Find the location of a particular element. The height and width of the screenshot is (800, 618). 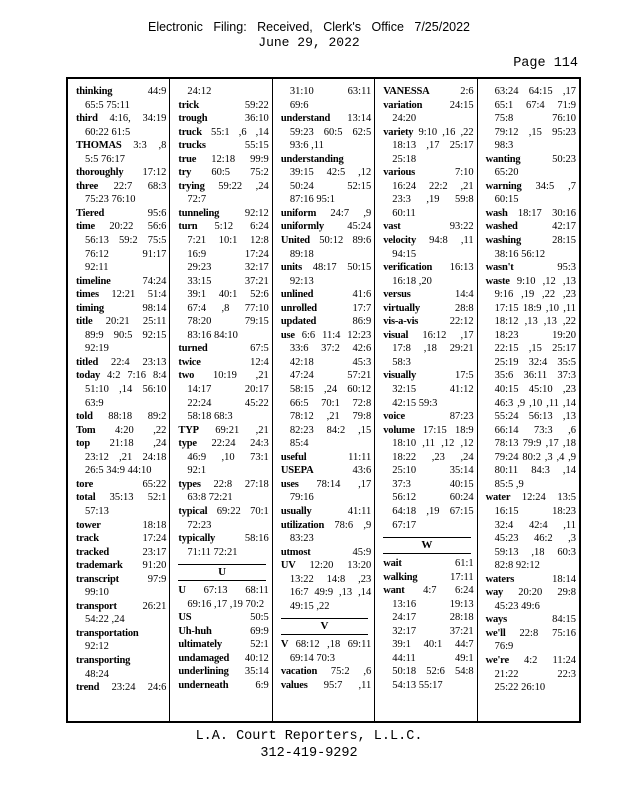

index-entry: we'll 22:8 75:16 is located at coordinates (531, 633).